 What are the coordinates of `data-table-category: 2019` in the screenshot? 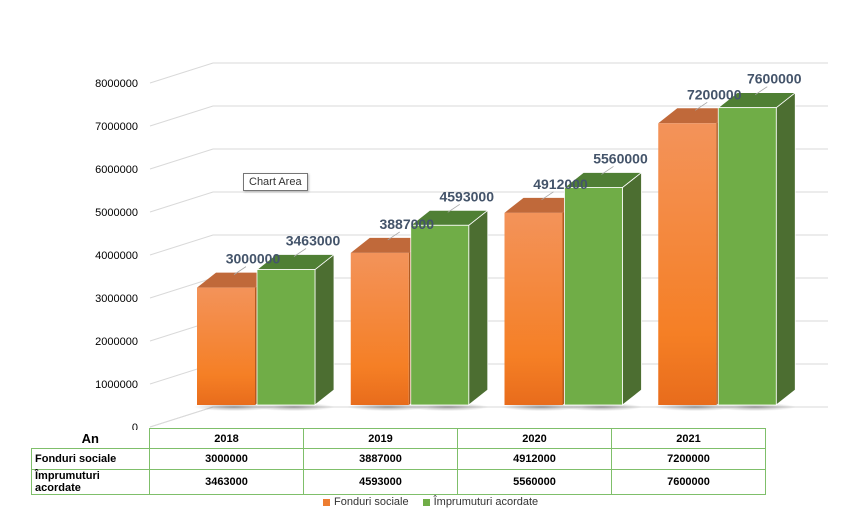 It's located at (380, 438).